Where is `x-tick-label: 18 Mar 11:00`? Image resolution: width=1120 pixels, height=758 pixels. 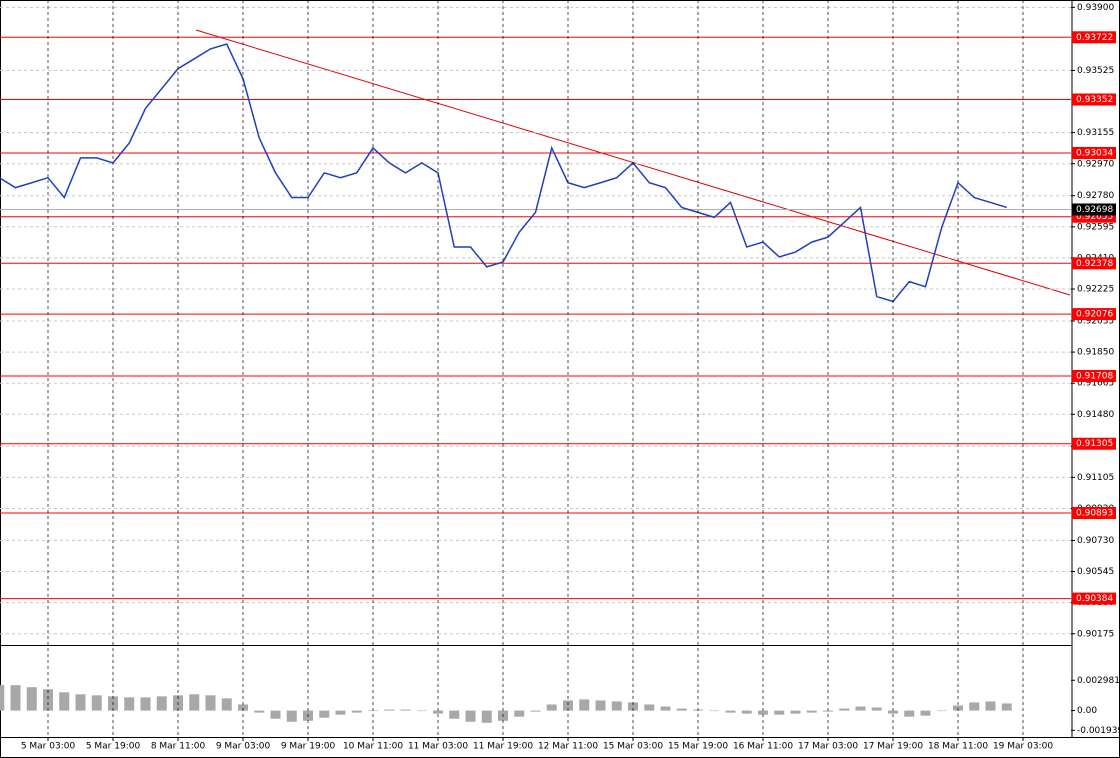 x-tick-label: 18 Mar 11:00 is located at coordinates (958, 747).